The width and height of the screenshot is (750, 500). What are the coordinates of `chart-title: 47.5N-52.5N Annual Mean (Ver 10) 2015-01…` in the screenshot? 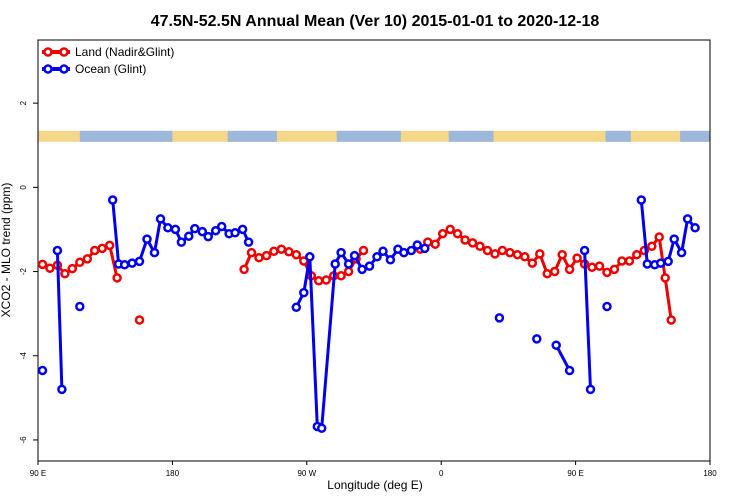 It's located at (375, 21).